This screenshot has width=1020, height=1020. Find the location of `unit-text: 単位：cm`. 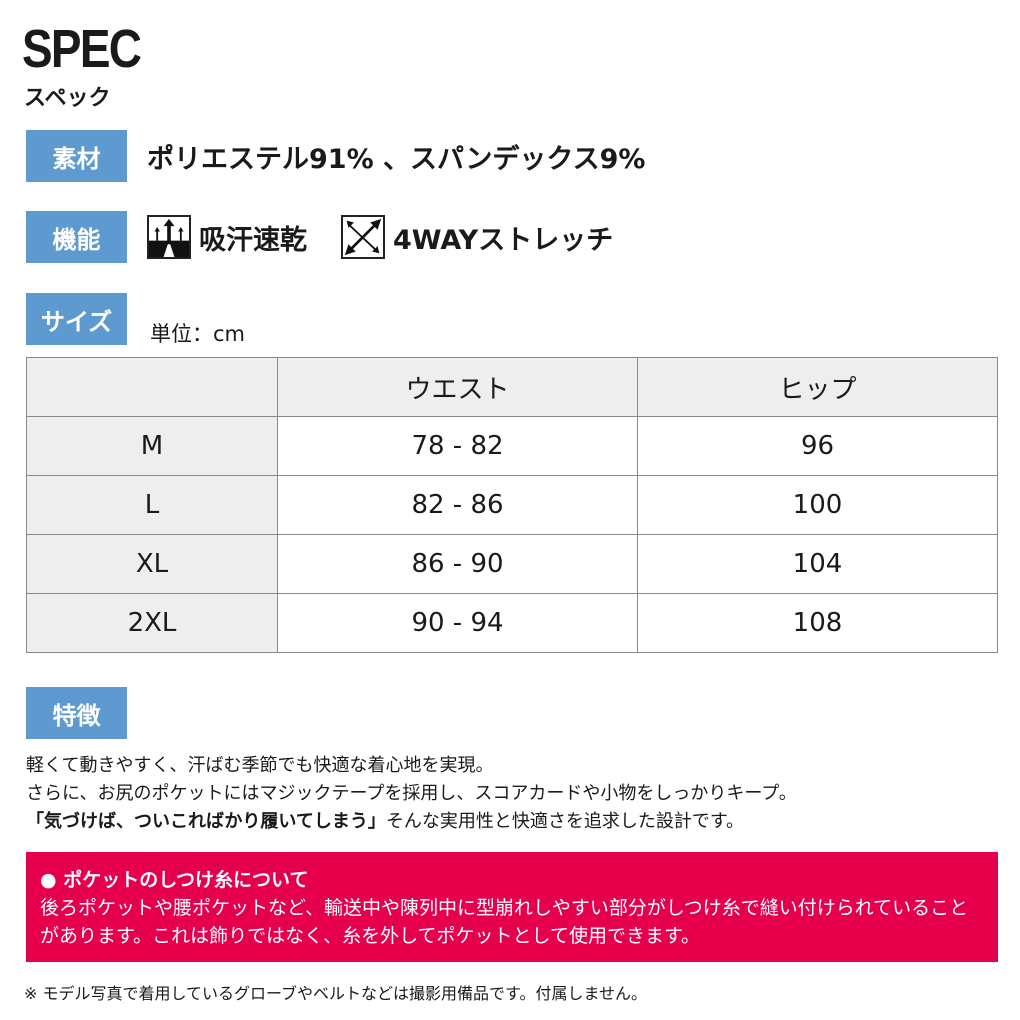

unit-text: 単位：cm is located at coordinates (198, 334).